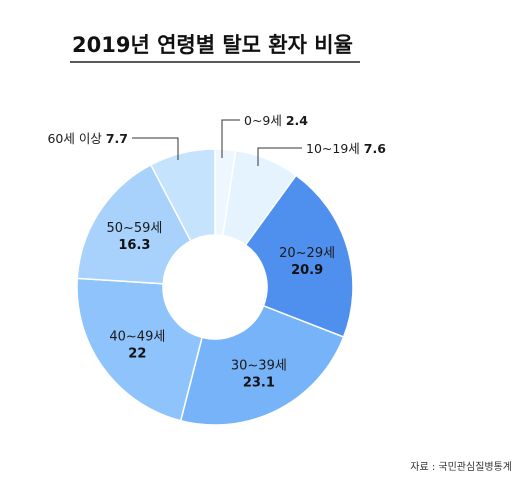  What do you see at coordinates (375, 148) in the screenshot?
I see `callout-value: 7.6` at bounding box center [375, 148].